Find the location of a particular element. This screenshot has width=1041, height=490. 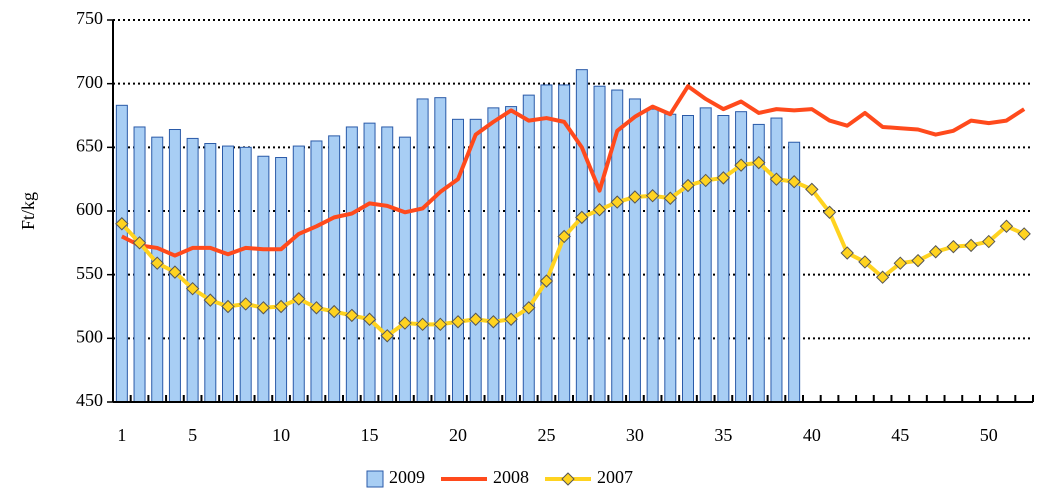

x-tick-label: 35 is located at coordinates (723, 435).